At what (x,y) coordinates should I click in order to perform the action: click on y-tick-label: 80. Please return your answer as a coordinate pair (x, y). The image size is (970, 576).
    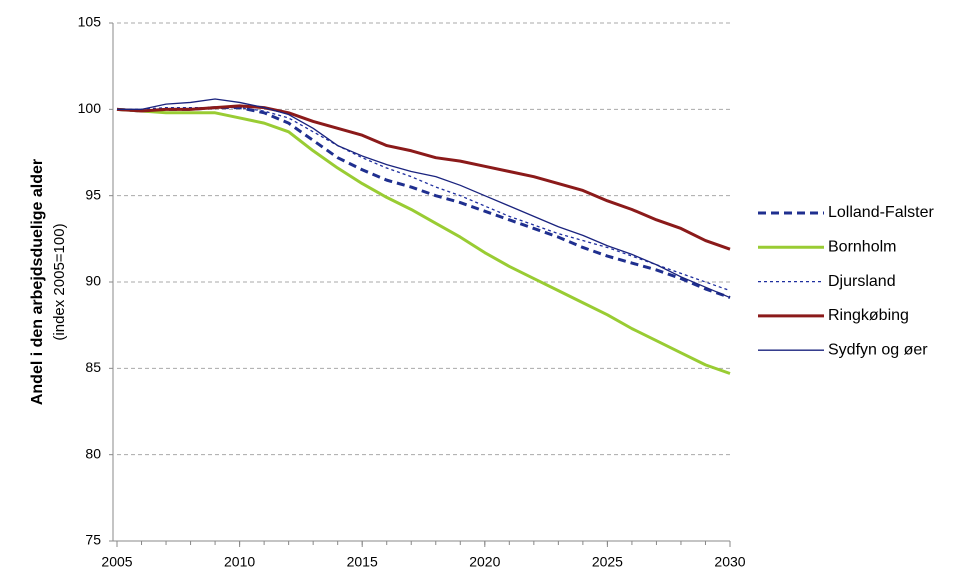
    Looking at the image, I should click on (93, 453).